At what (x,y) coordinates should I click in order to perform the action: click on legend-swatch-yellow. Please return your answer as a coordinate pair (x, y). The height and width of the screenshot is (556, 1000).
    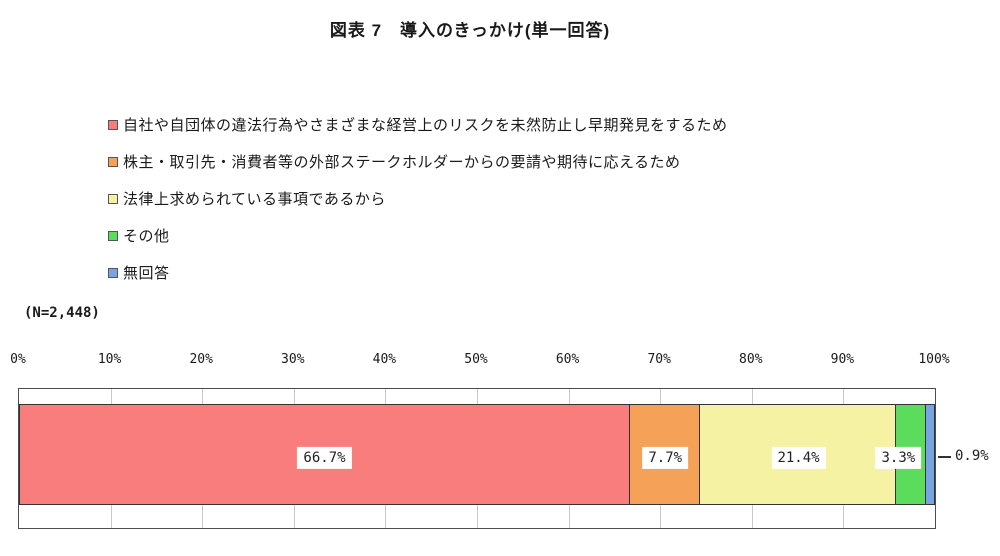
    Looking at the image, I should click on (113, 198).